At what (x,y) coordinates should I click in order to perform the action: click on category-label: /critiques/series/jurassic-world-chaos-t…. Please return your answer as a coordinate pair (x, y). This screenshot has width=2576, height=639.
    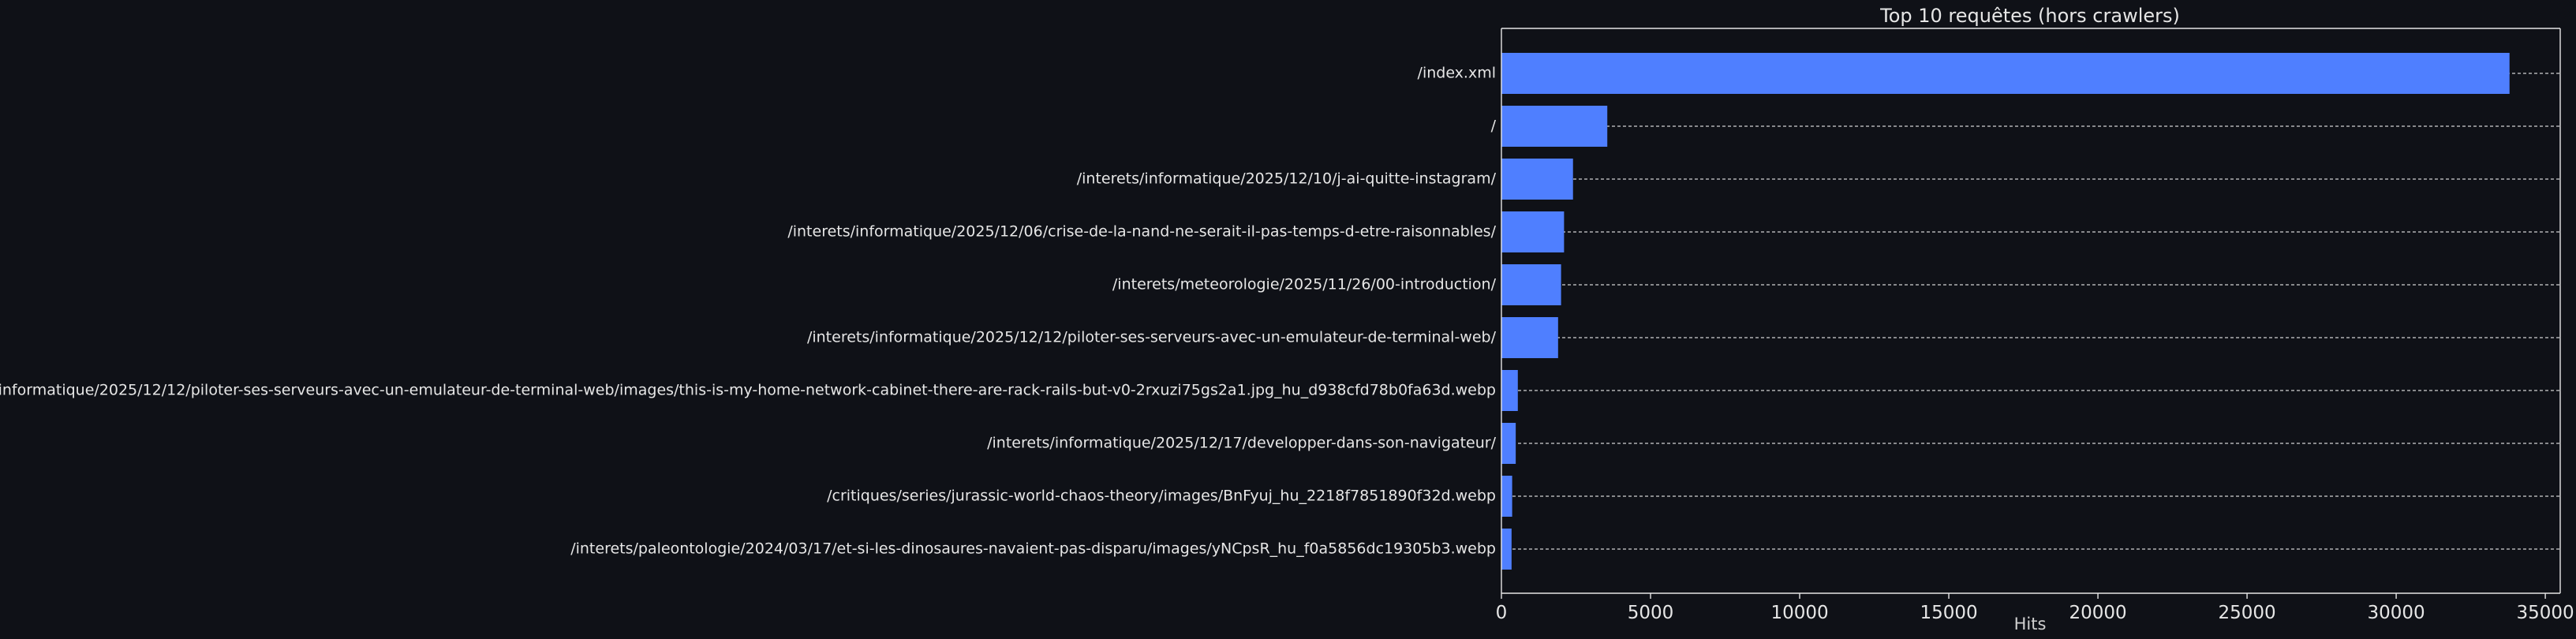
    Looking at the image, I should click on (1161, 496).